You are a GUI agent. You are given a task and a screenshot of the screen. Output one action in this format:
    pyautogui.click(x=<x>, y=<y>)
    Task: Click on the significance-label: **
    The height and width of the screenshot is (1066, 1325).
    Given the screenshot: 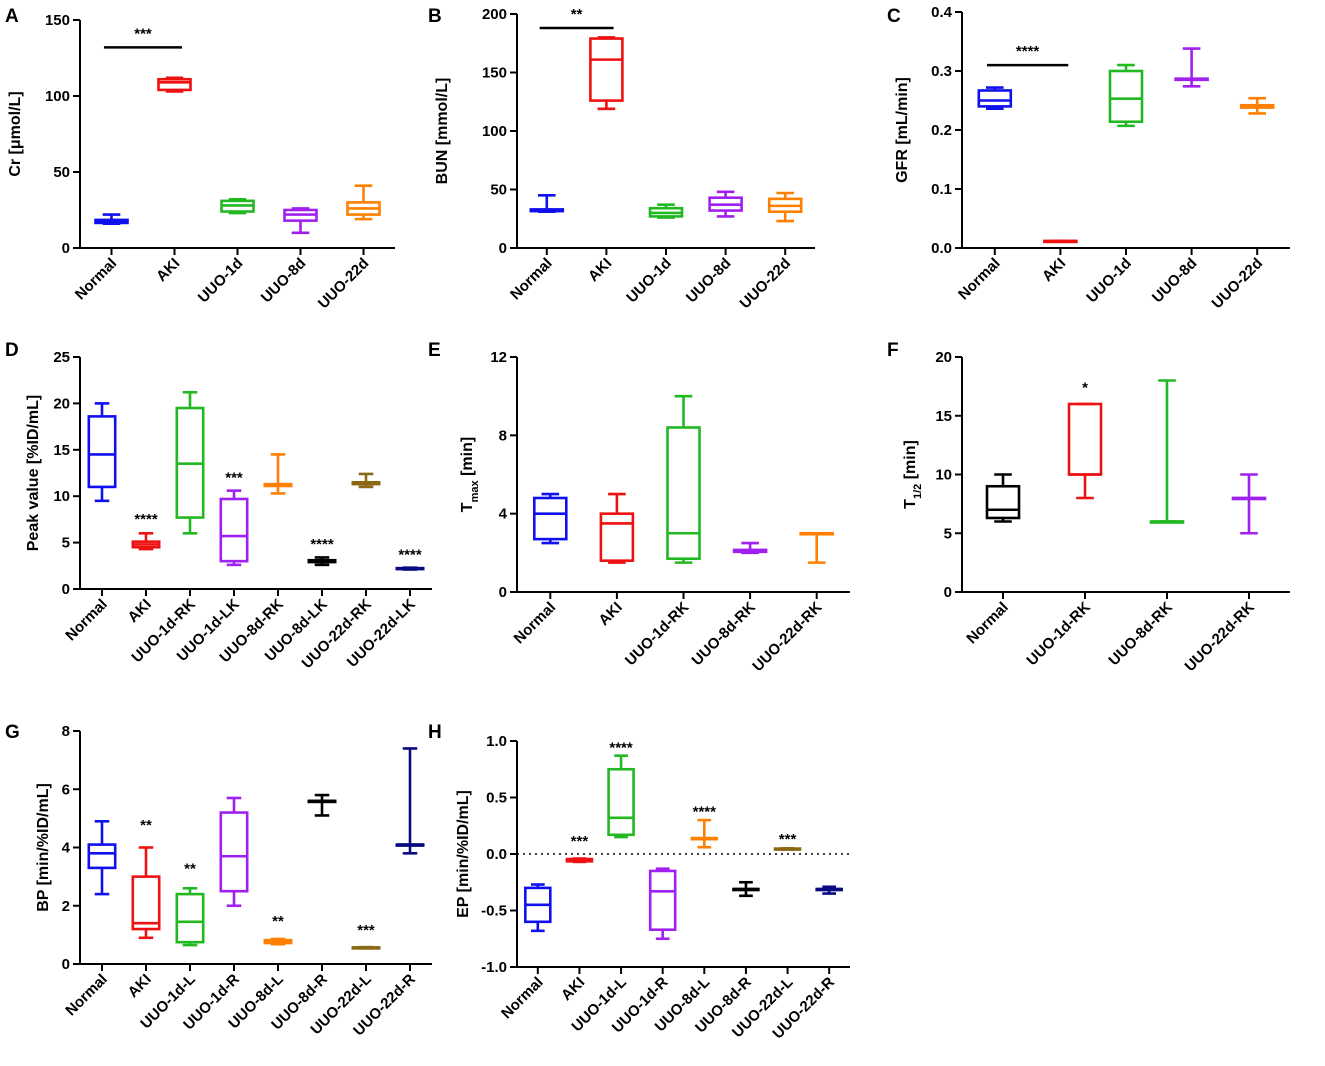 What is the action you would take?
    pyautogui.click(x=190, y=869)
    